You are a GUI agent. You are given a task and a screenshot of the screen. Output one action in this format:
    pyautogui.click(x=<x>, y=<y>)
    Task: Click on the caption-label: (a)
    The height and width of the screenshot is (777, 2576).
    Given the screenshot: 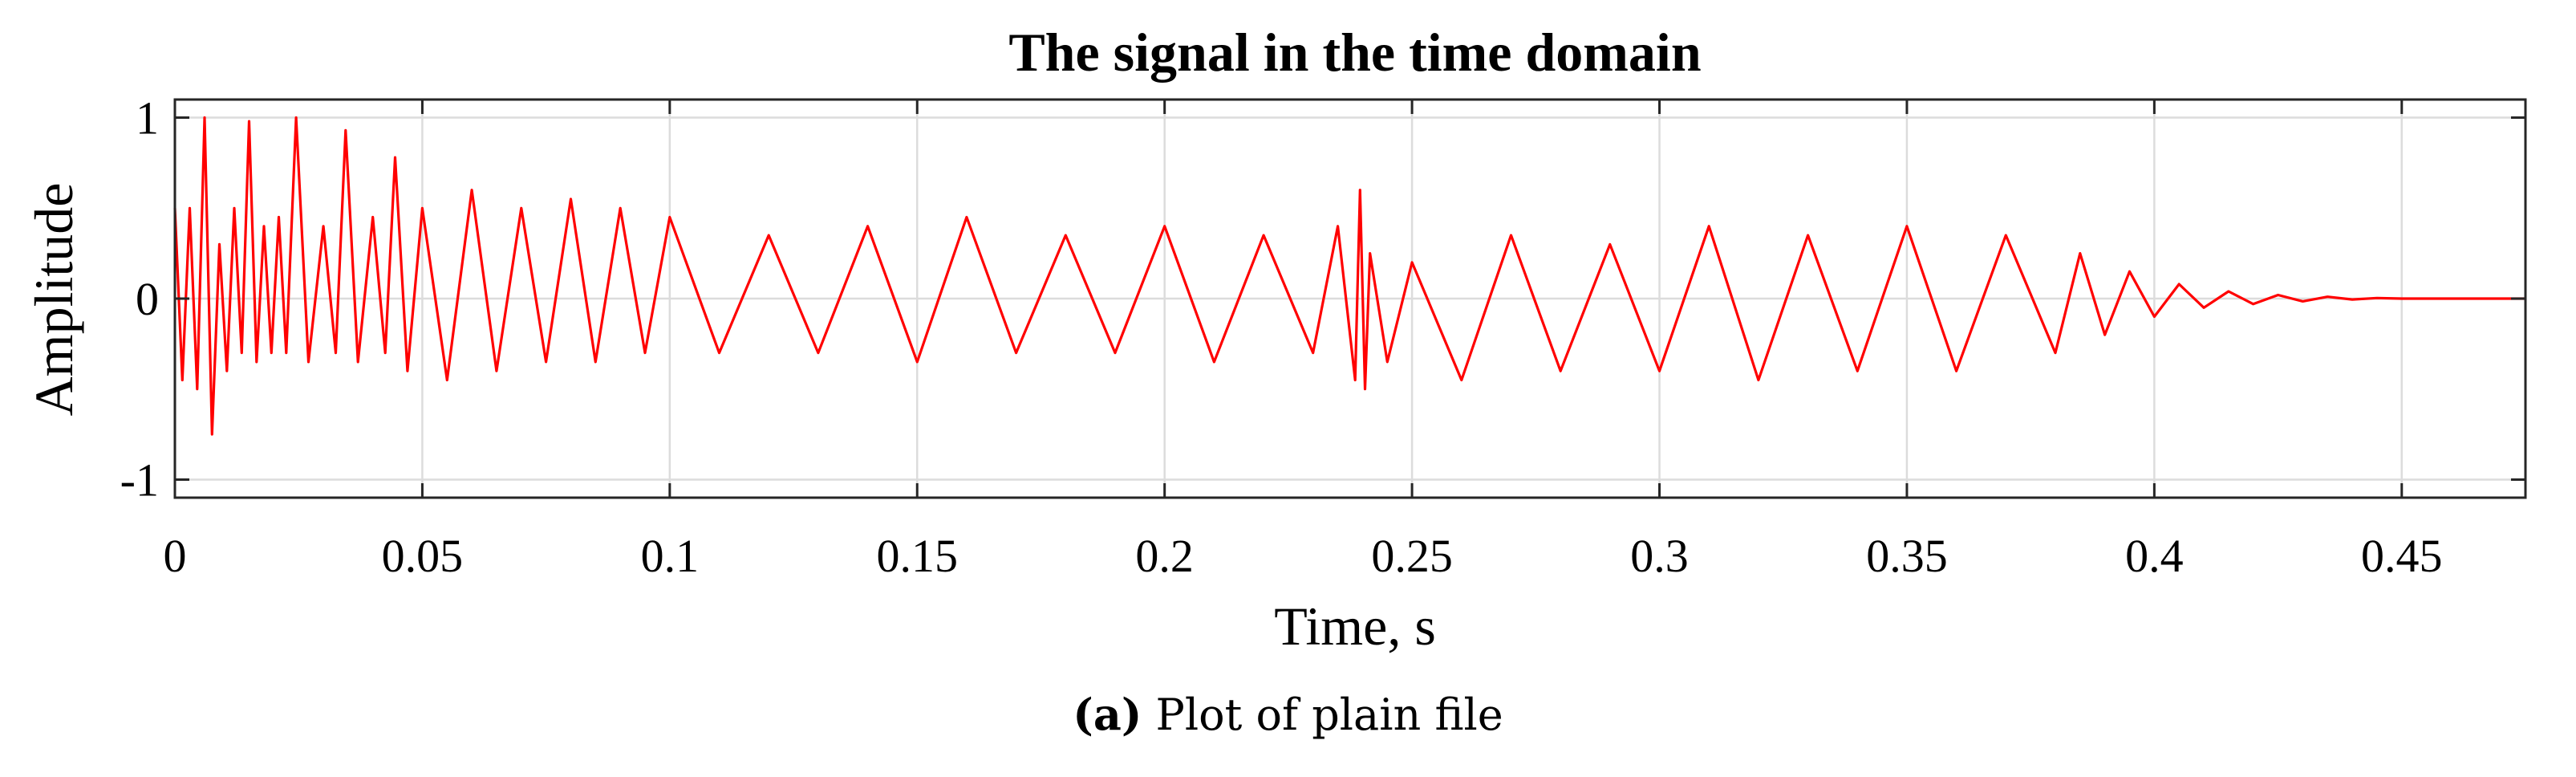 What is the action you would take?
    pyautogui.click(x=1107, y=714)
    